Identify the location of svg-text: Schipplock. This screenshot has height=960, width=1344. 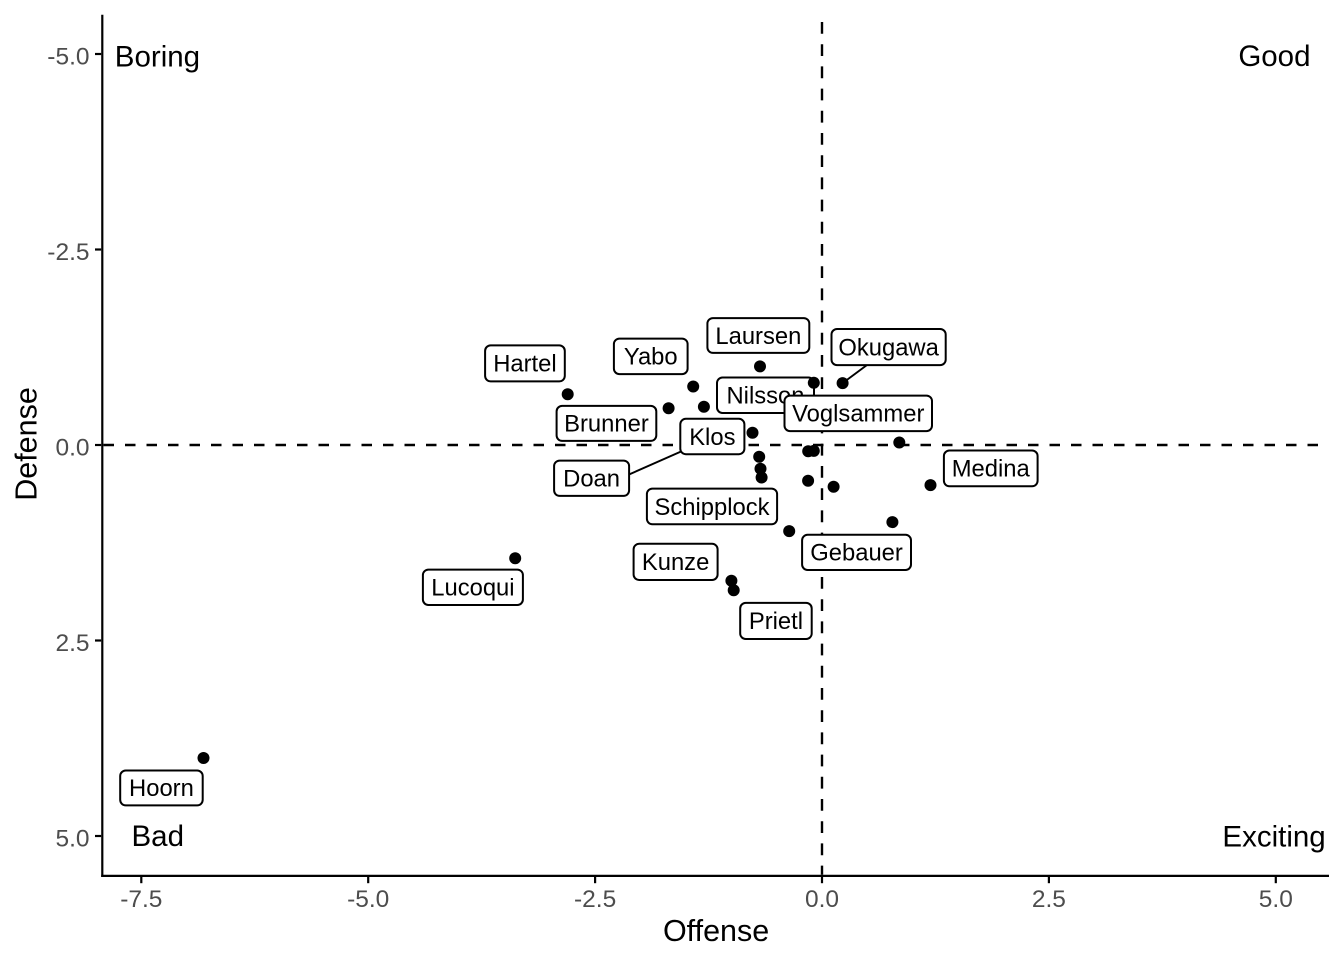
(711, 507).